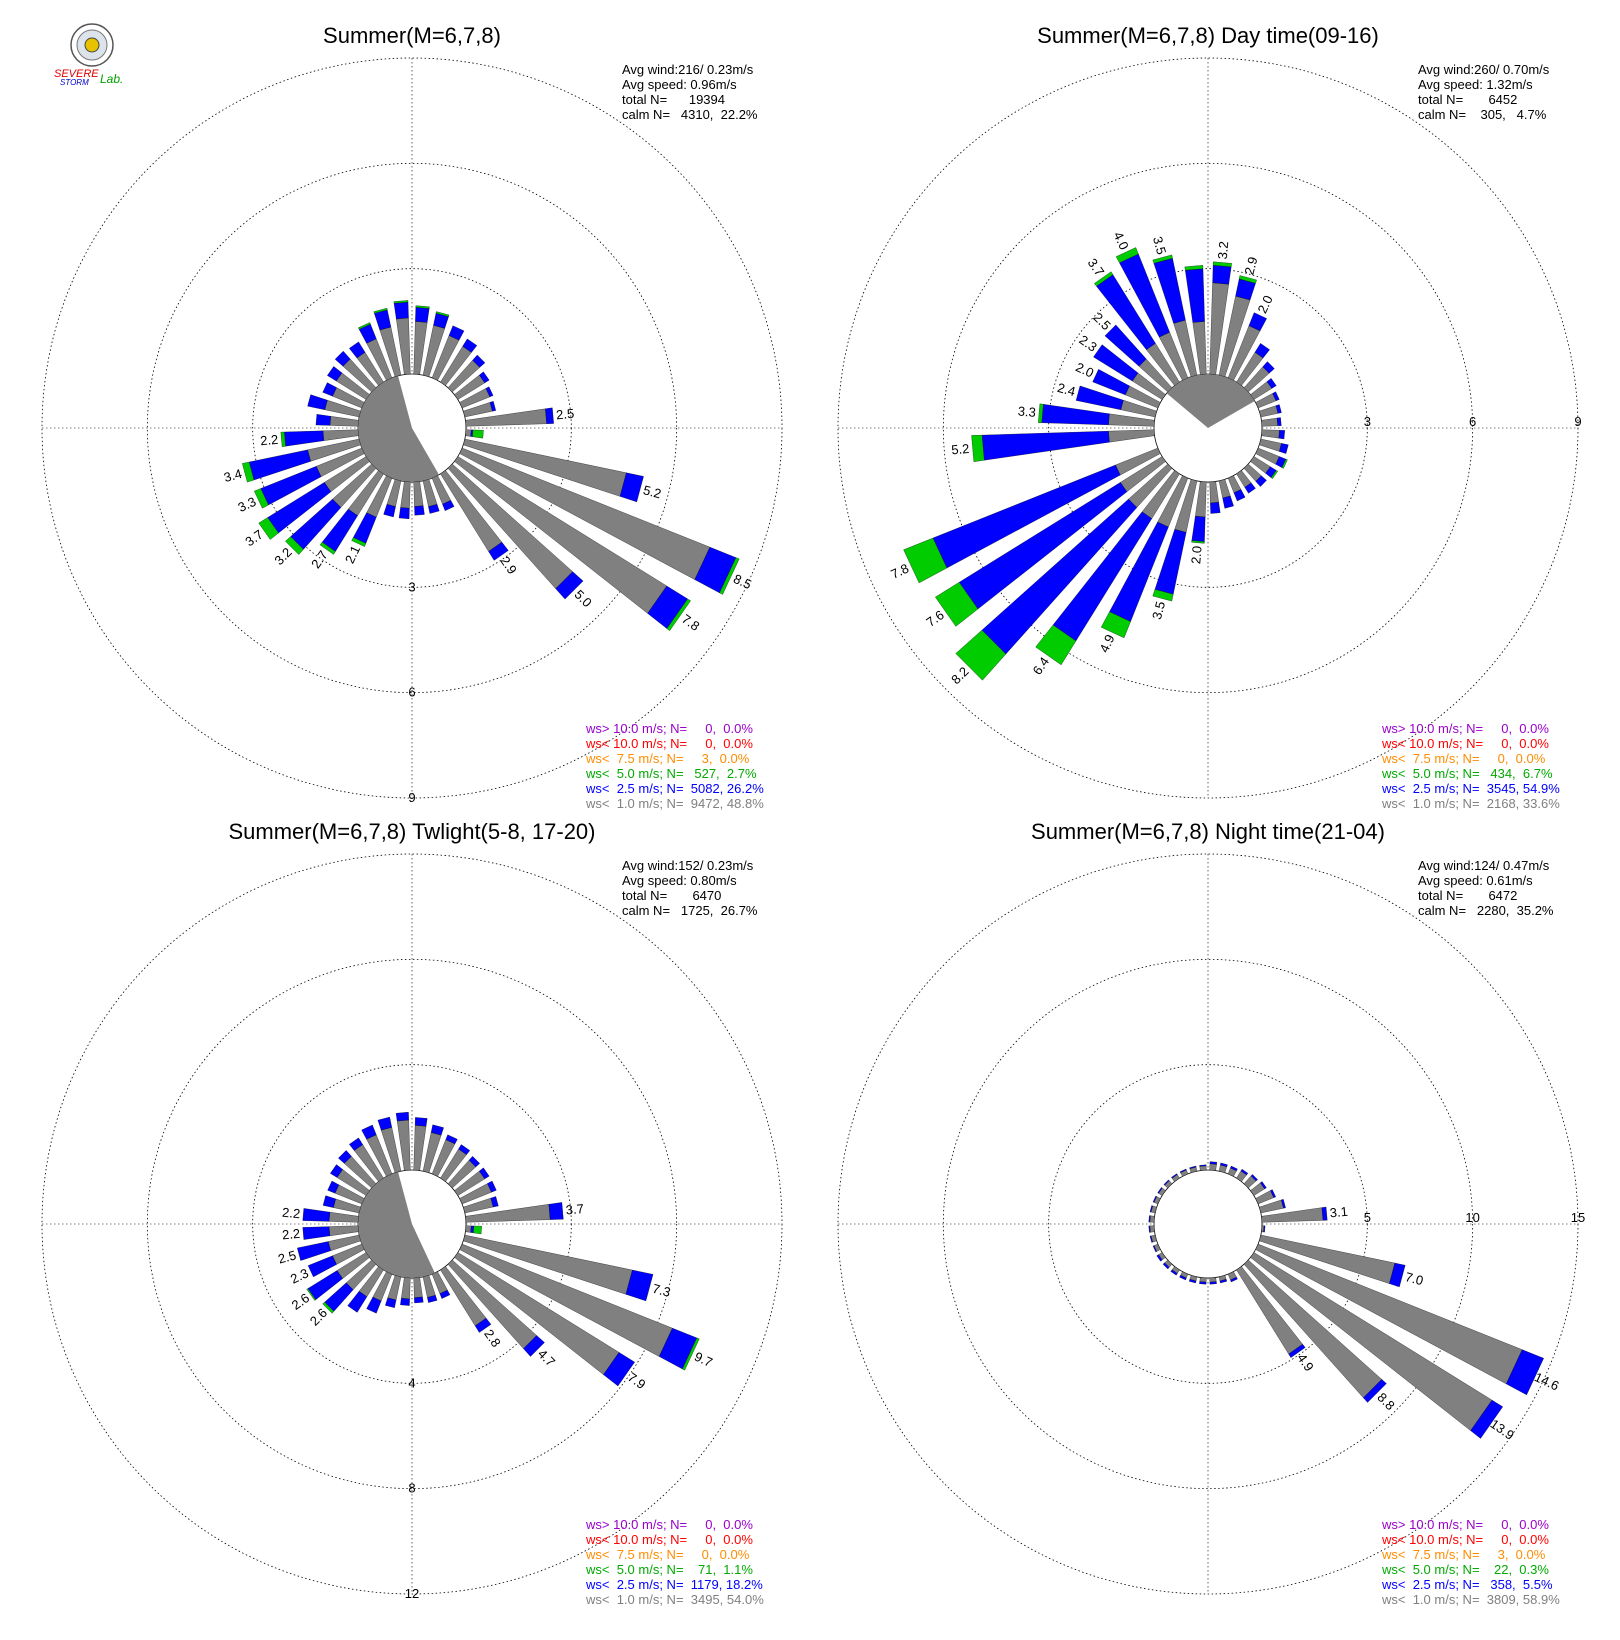  Describe the element at coordinates (679, 880) in the screenshot. I see `stats-line: Avg speed: 0.80m/s` at that location.